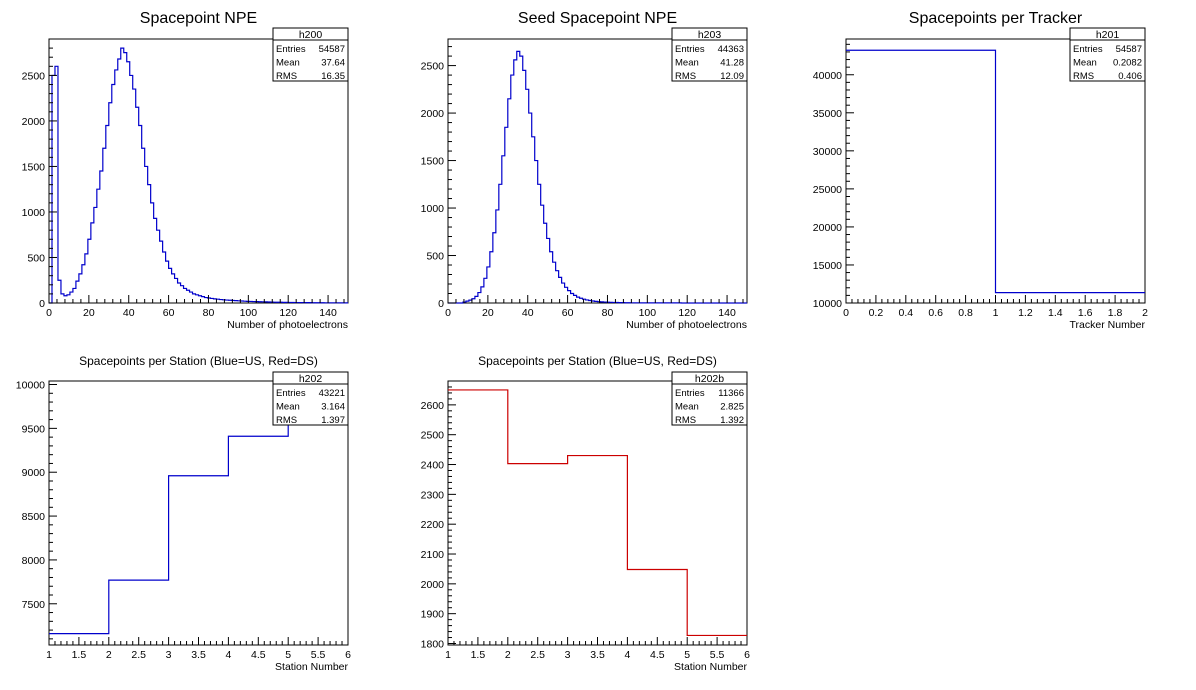 The height and width of the screenshot is (690, 1196). I want to click on y-tick-label: 2400, so click(433, 466).